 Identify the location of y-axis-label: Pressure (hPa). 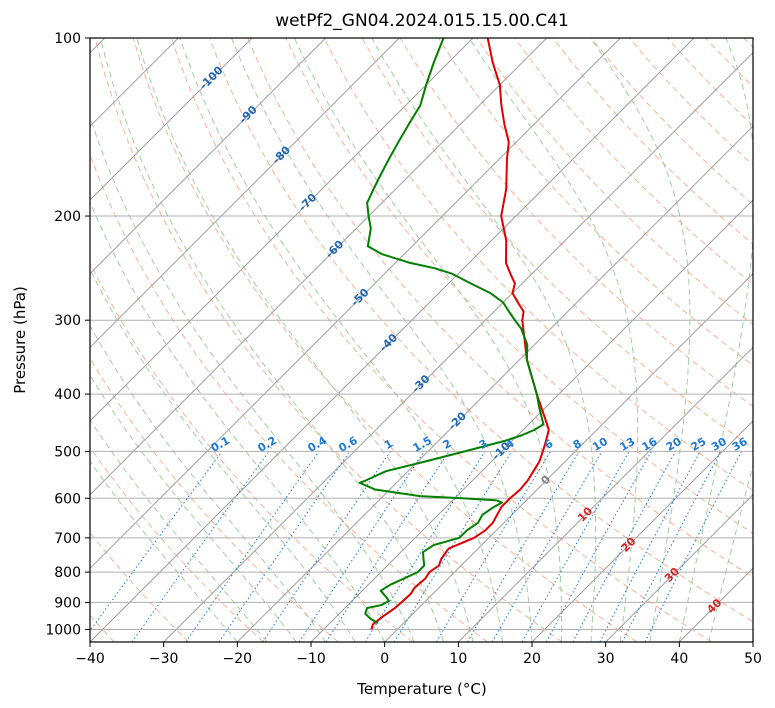
(20, 340).